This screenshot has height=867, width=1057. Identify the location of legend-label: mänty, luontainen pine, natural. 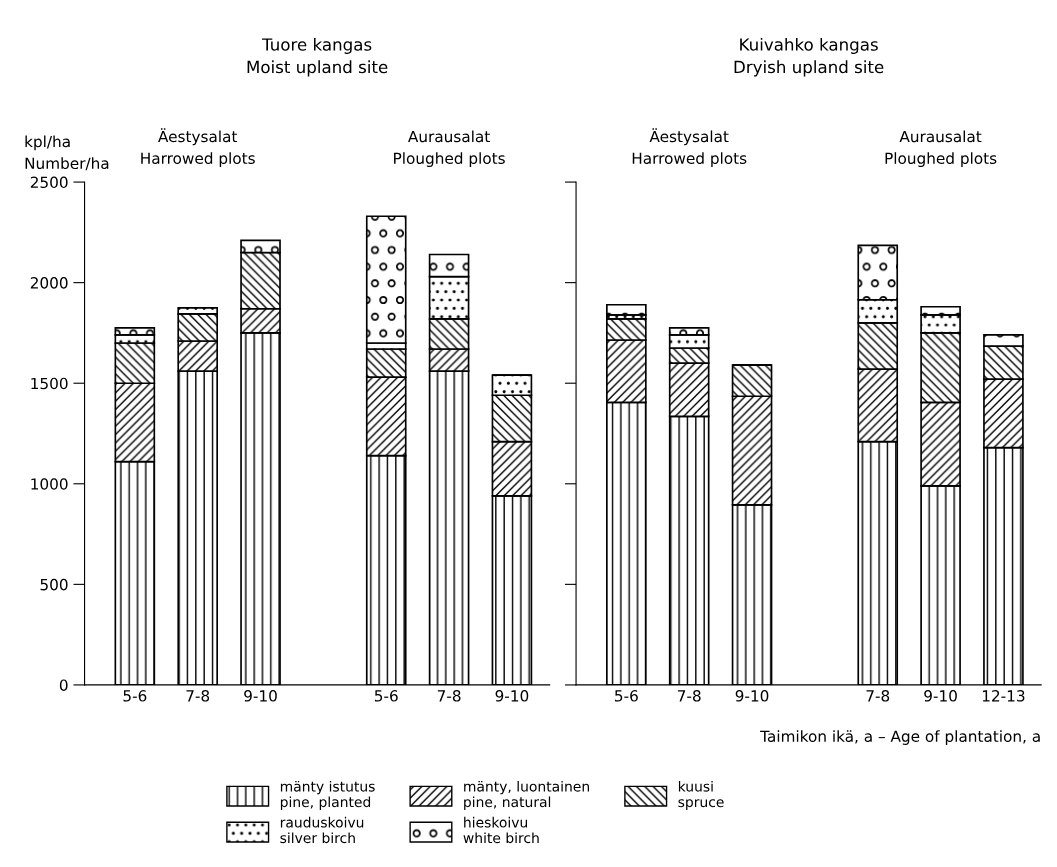
(526, 795).